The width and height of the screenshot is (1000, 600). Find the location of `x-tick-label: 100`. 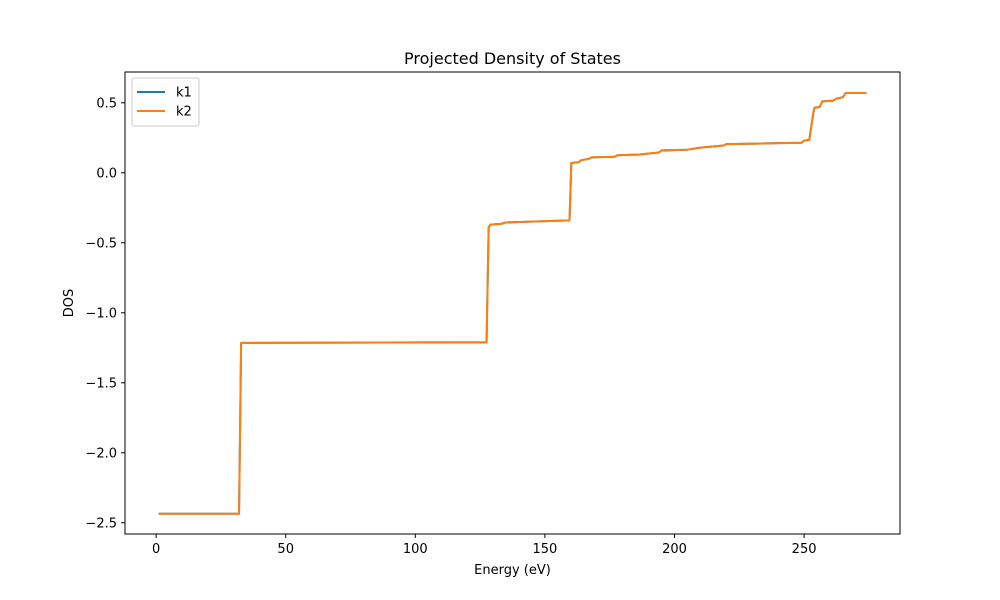

x-tick-label: 100 is located at coordinates (415, 549).